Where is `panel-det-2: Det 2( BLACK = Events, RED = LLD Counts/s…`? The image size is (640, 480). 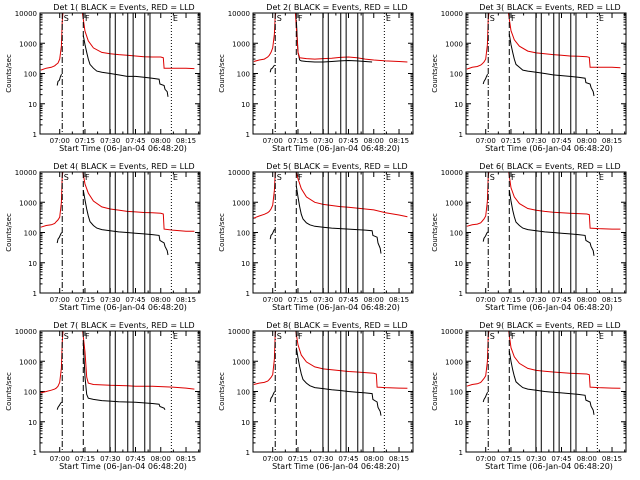 panel-det-2: Det 2( BLACK = Events, RED = LLD Counts/s… is located at coordinates (316, 78).